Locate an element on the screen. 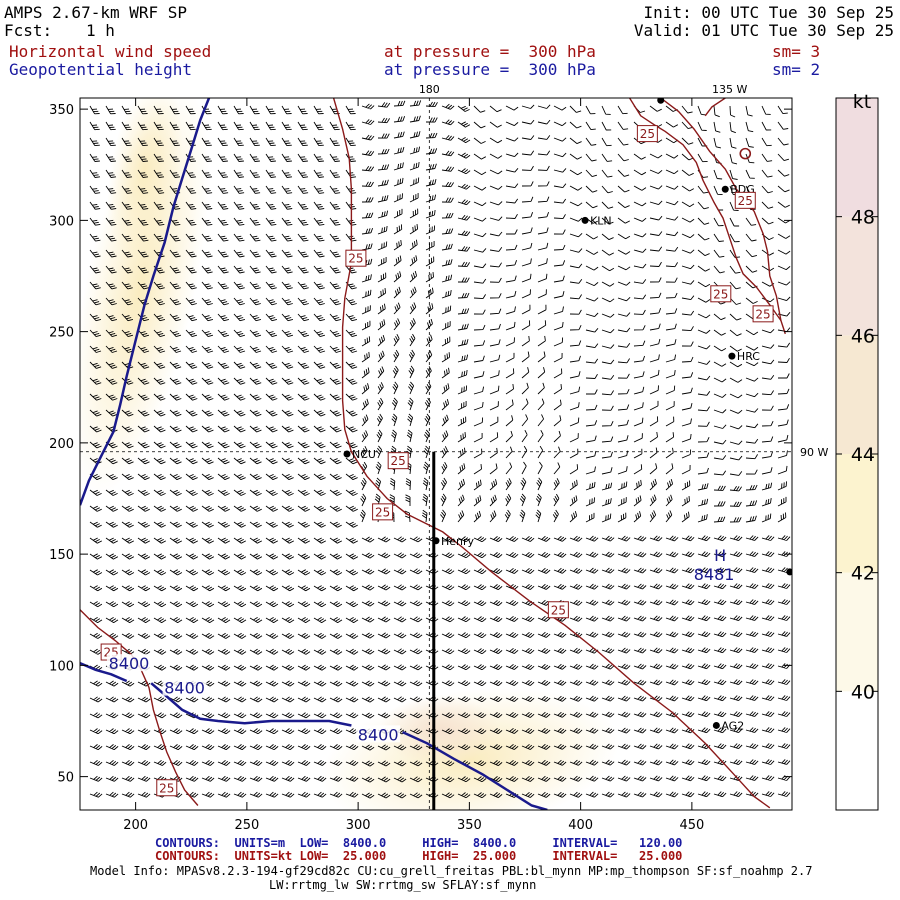 The height and width of the screenshot is (900, 900). station-label: HRC is located at coordinates (748, 356).